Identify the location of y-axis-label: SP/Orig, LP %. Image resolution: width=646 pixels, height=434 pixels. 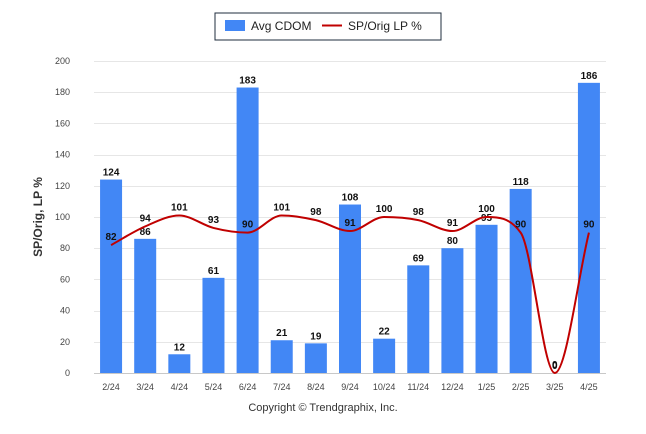
(38, 217).